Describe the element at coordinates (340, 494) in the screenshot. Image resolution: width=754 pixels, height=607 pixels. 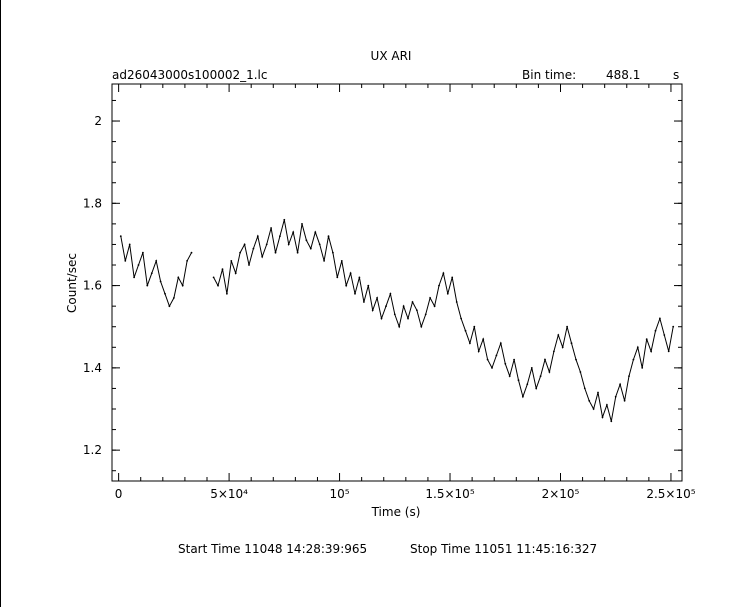
I see `x-tick-label-2: 10⁵` at that location.